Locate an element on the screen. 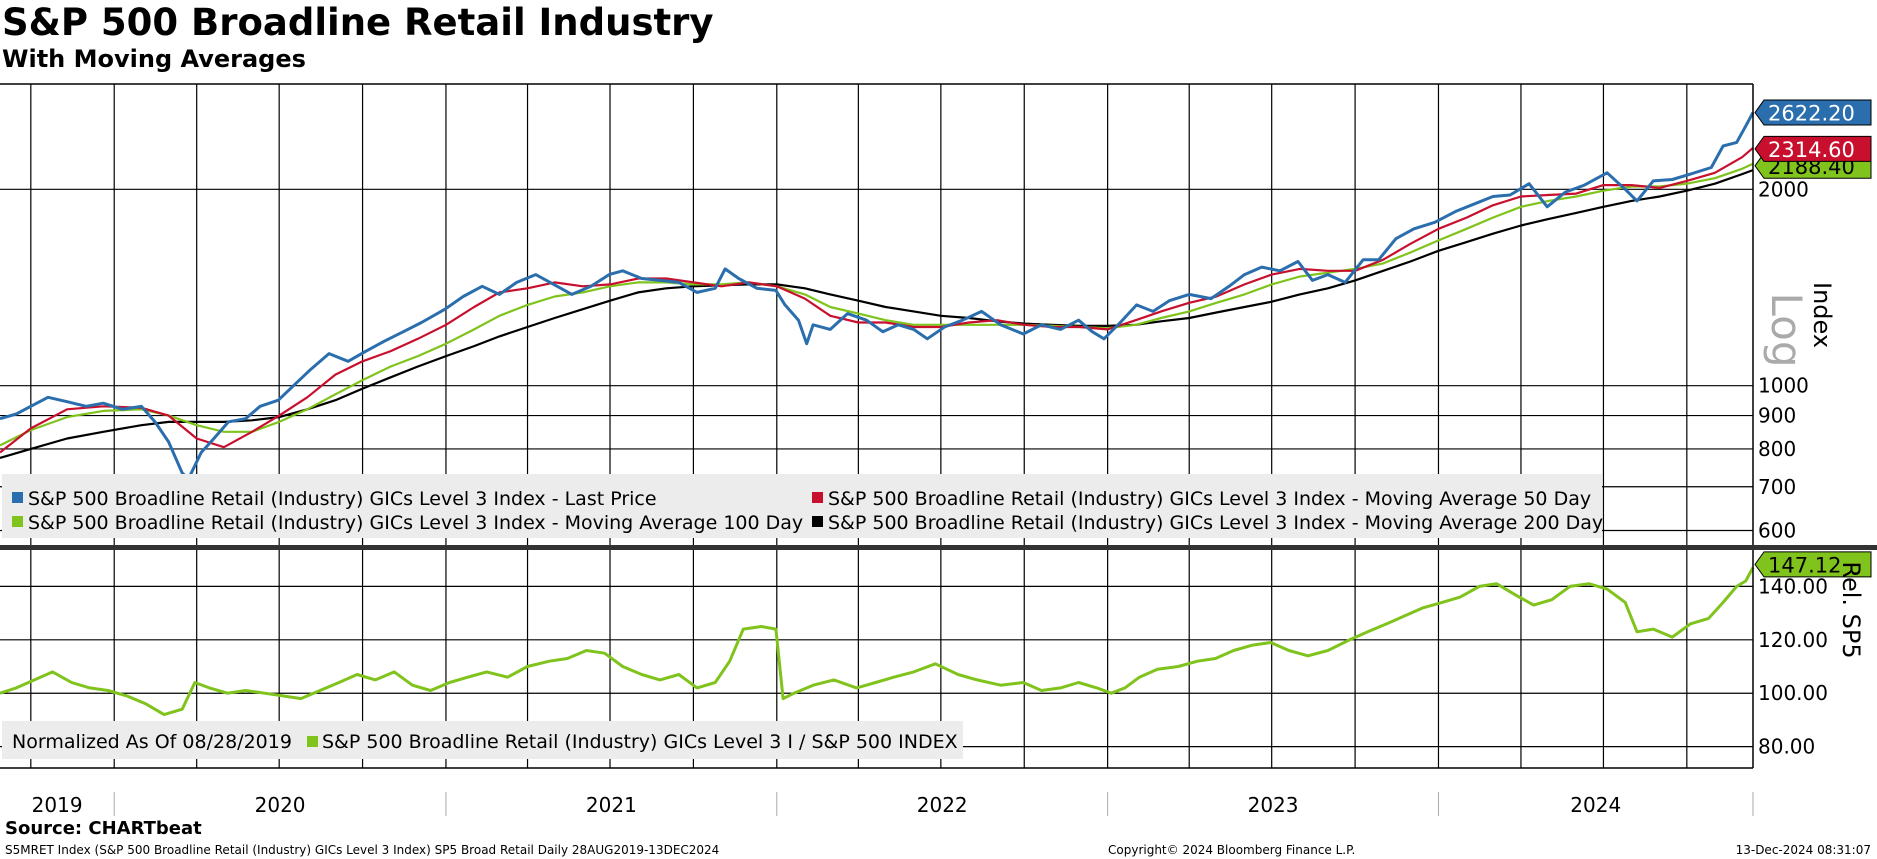 This screenshot has width=1877, height=859. y-tick-label: 100.00 is located at coordinates (1793, 693).